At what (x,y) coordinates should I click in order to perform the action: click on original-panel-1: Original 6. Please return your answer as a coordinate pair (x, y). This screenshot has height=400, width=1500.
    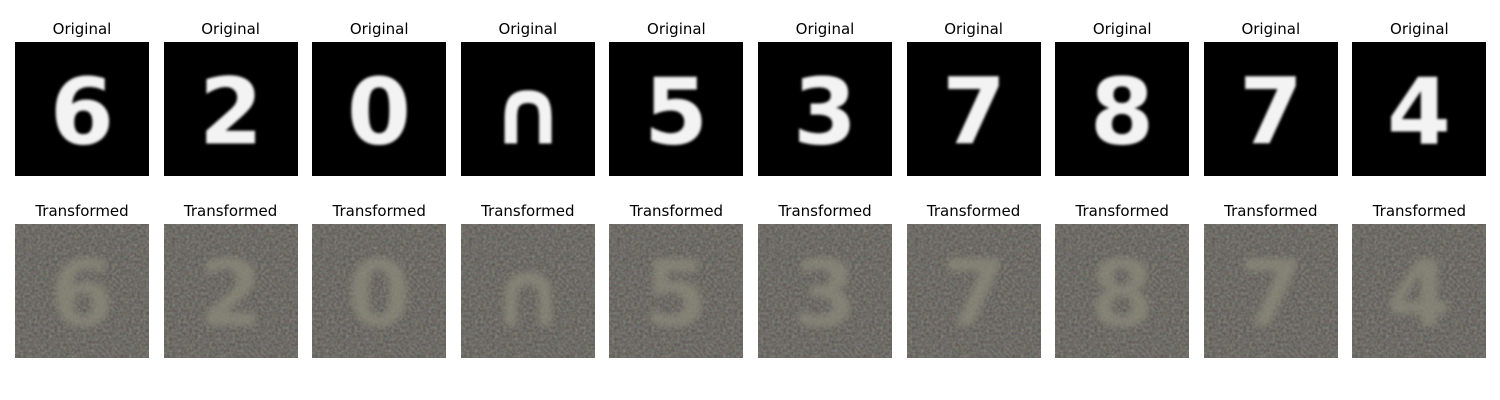
    Looking at the image, I should click on (82, 100).